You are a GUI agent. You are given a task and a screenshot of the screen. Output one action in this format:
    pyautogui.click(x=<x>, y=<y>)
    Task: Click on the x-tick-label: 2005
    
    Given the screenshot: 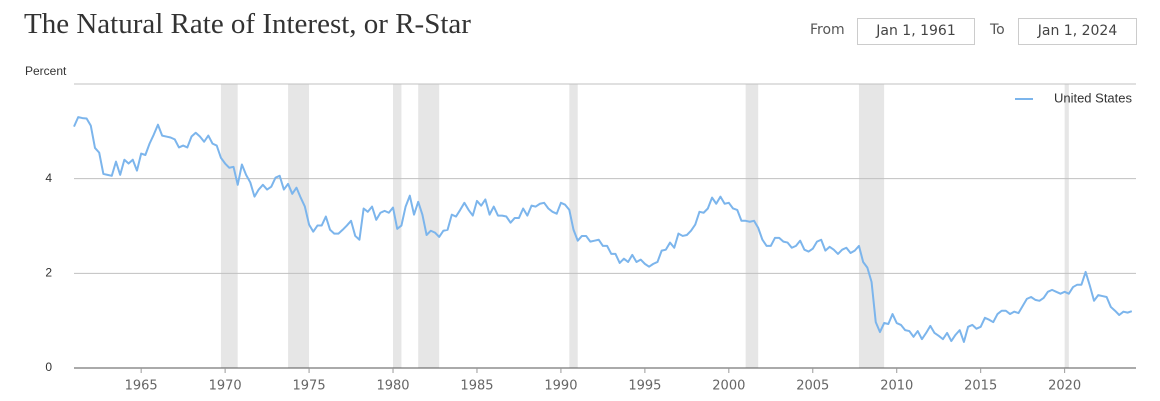 What is the action you would take?
    pyautogui.click(x=812, y=386)
    